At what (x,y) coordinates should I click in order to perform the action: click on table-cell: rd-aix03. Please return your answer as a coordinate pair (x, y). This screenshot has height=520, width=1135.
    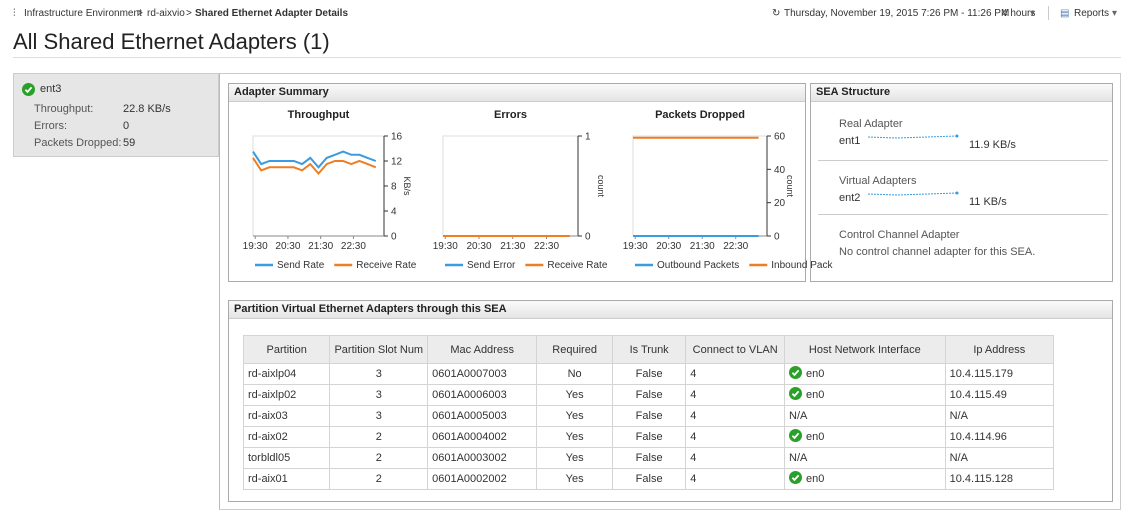
    Looking at the image, I should click on (286, 416).